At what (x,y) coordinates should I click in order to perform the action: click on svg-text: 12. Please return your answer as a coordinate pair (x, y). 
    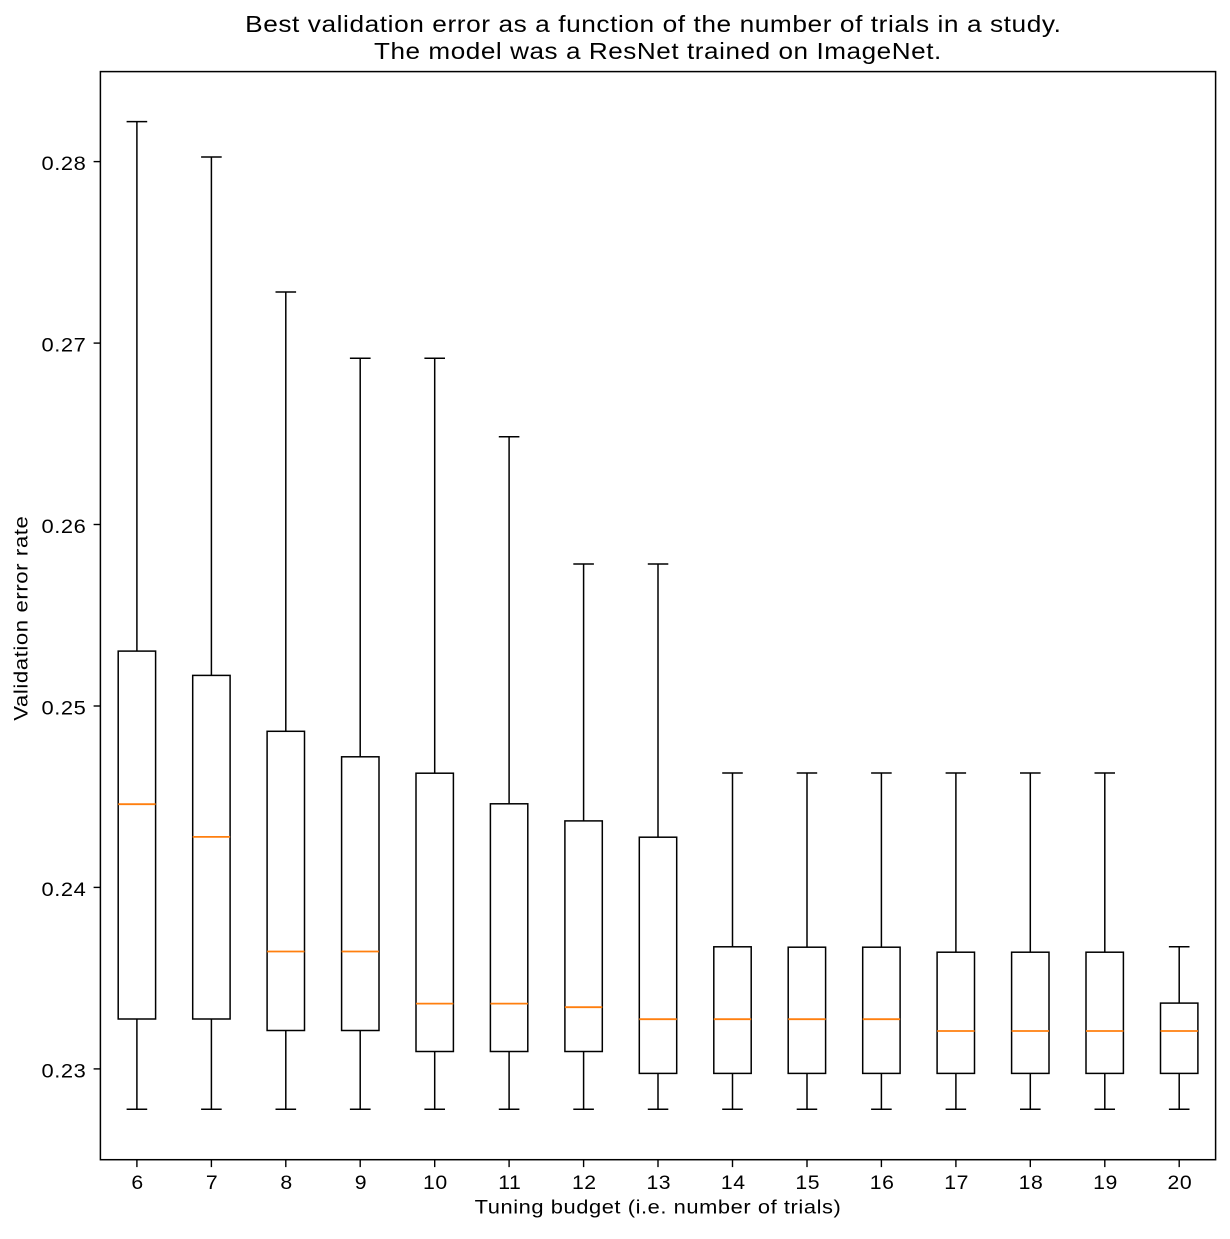
    Looking at the image, I should click on (584, 1183).